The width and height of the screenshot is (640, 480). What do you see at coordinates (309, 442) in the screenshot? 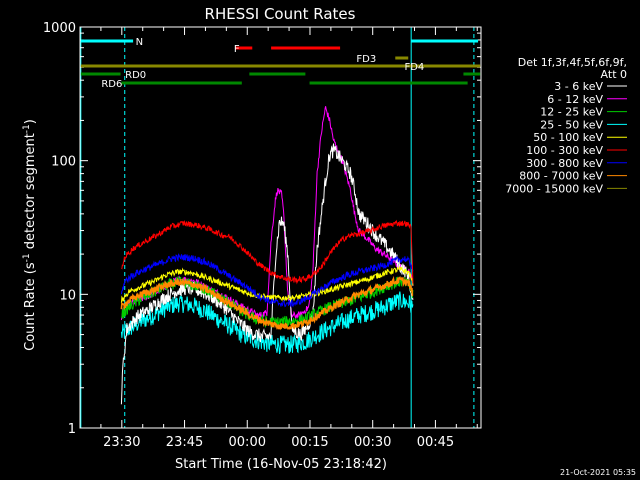
I see `x-tick-label-3: 00:15` at bounding box center [309, 442].